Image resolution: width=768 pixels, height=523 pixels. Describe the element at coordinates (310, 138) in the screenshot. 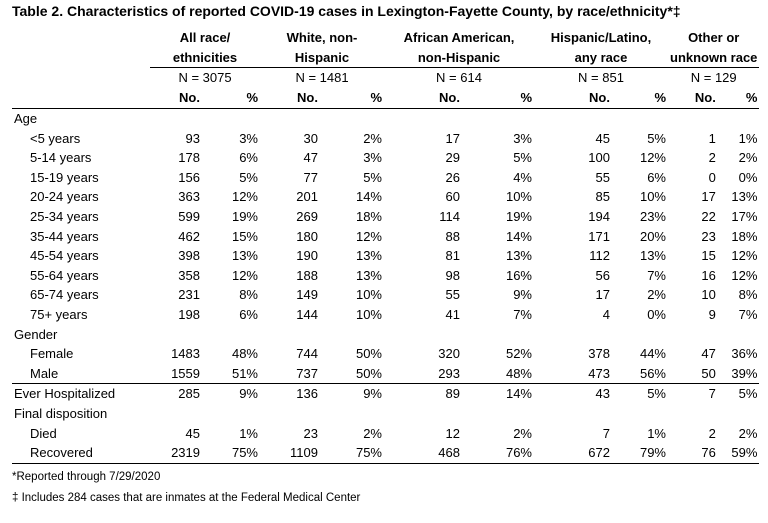

I see `cell-count: 30` at that location.